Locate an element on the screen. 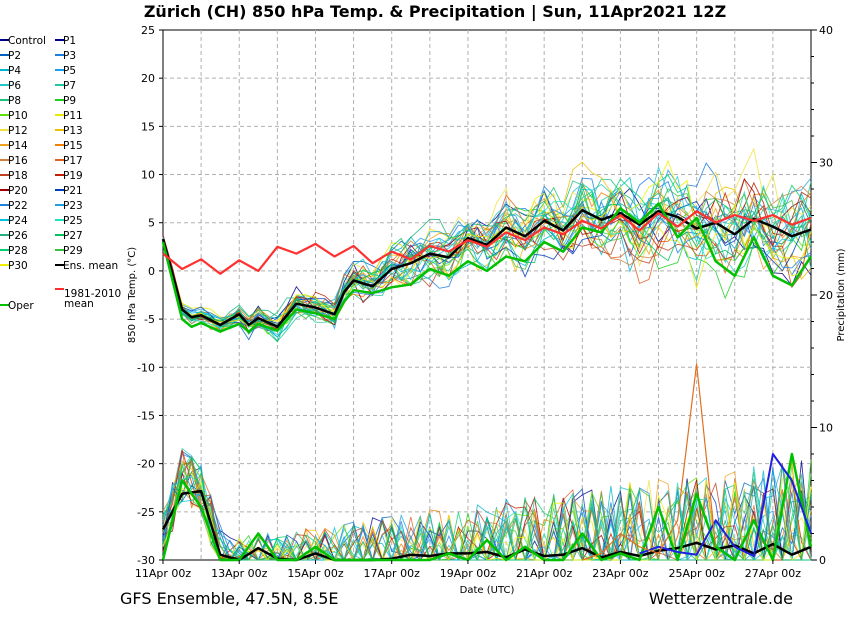 The width and height of the screenshot is (850, 620). legend-label: Ens. mean is located at coordinates (90, 266).